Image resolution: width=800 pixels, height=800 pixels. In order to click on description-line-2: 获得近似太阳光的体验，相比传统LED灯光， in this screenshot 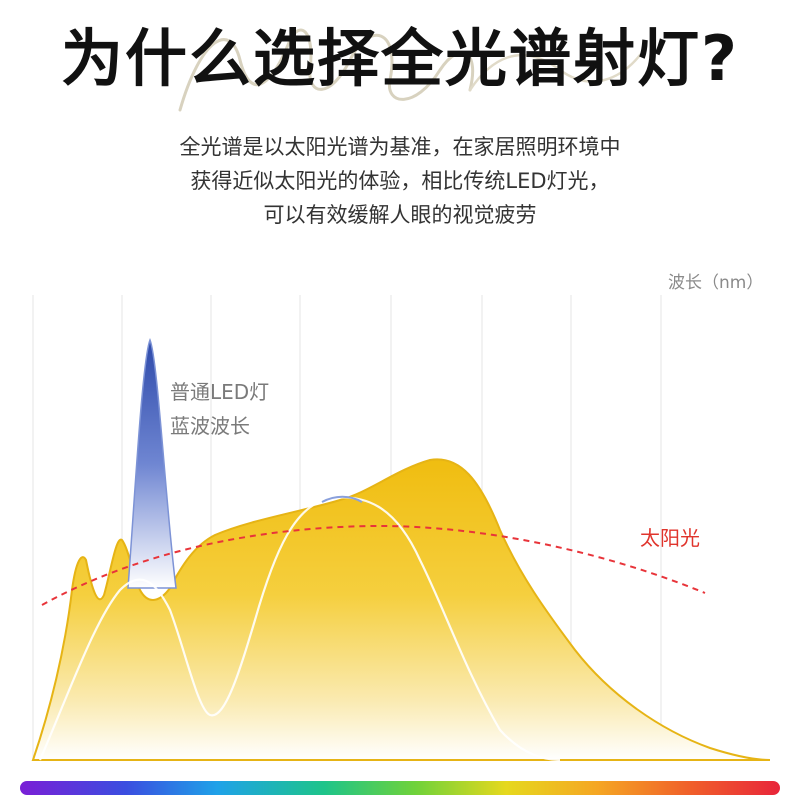, I will do `click(400, 181)`.